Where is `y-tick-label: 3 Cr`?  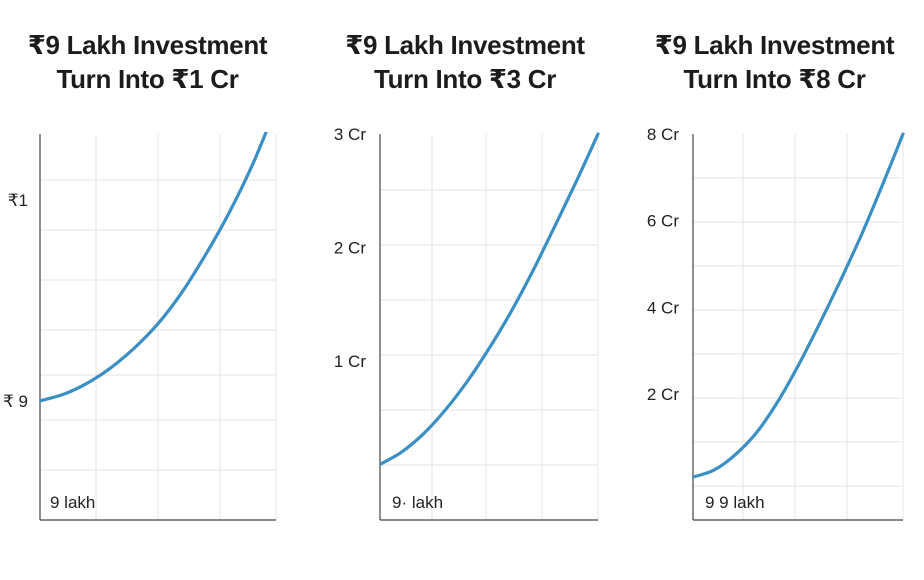
y-tick-label: 3 Cr is located at coordinates (350, 134).